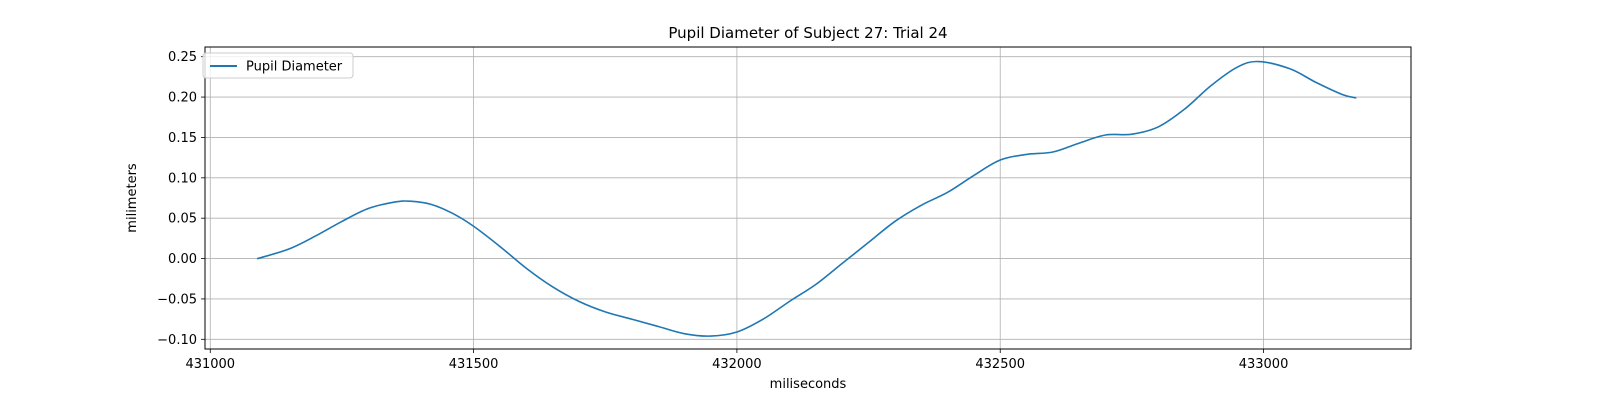  What do you see at coordinates (210, 364) in the screenshot?
I see `x-tick-label: 431000` at bounding box center [210, 364].